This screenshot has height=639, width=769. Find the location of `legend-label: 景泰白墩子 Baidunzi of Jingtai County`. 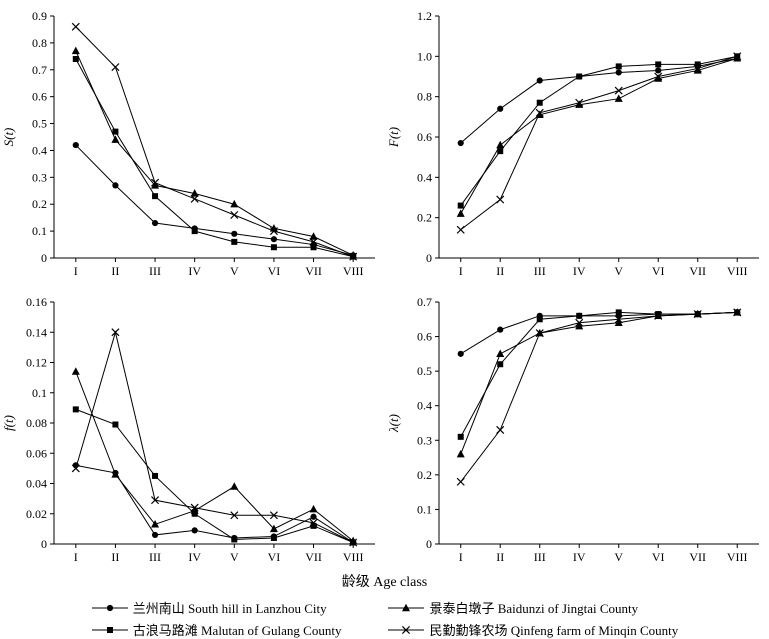

legend-label: 景泰白墩子 Baidunzi of Jingtai County is located at coordinates (534, 608).